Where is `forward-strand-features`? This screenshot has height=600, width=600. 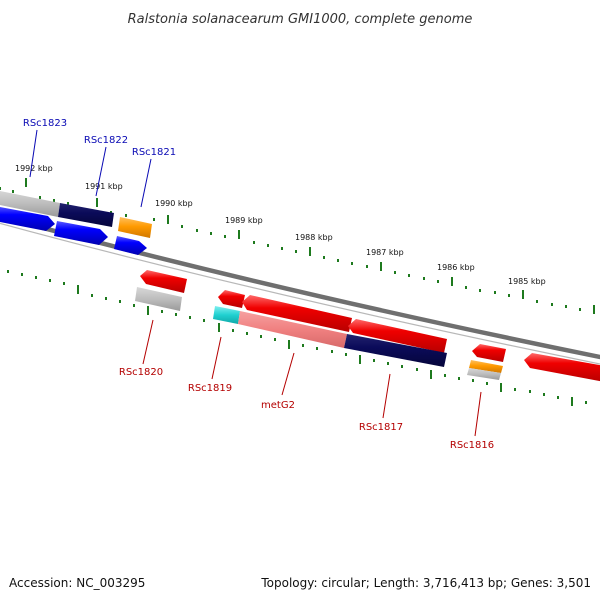
forward-strand-features is located at coordinates (76, 222).